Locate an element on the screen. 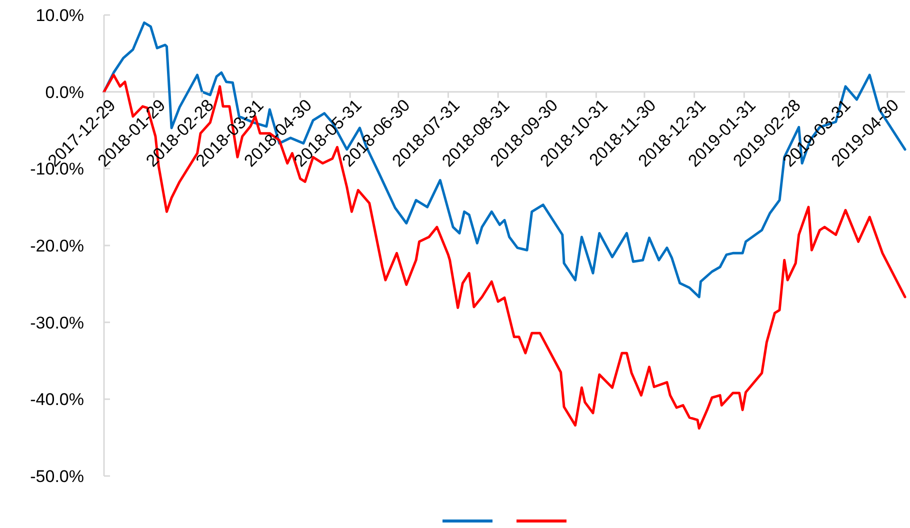 Image resolution: width=910 pixels, height=528 pixels. y-tick-label: -50.0% is located at coordinates (57, 476).